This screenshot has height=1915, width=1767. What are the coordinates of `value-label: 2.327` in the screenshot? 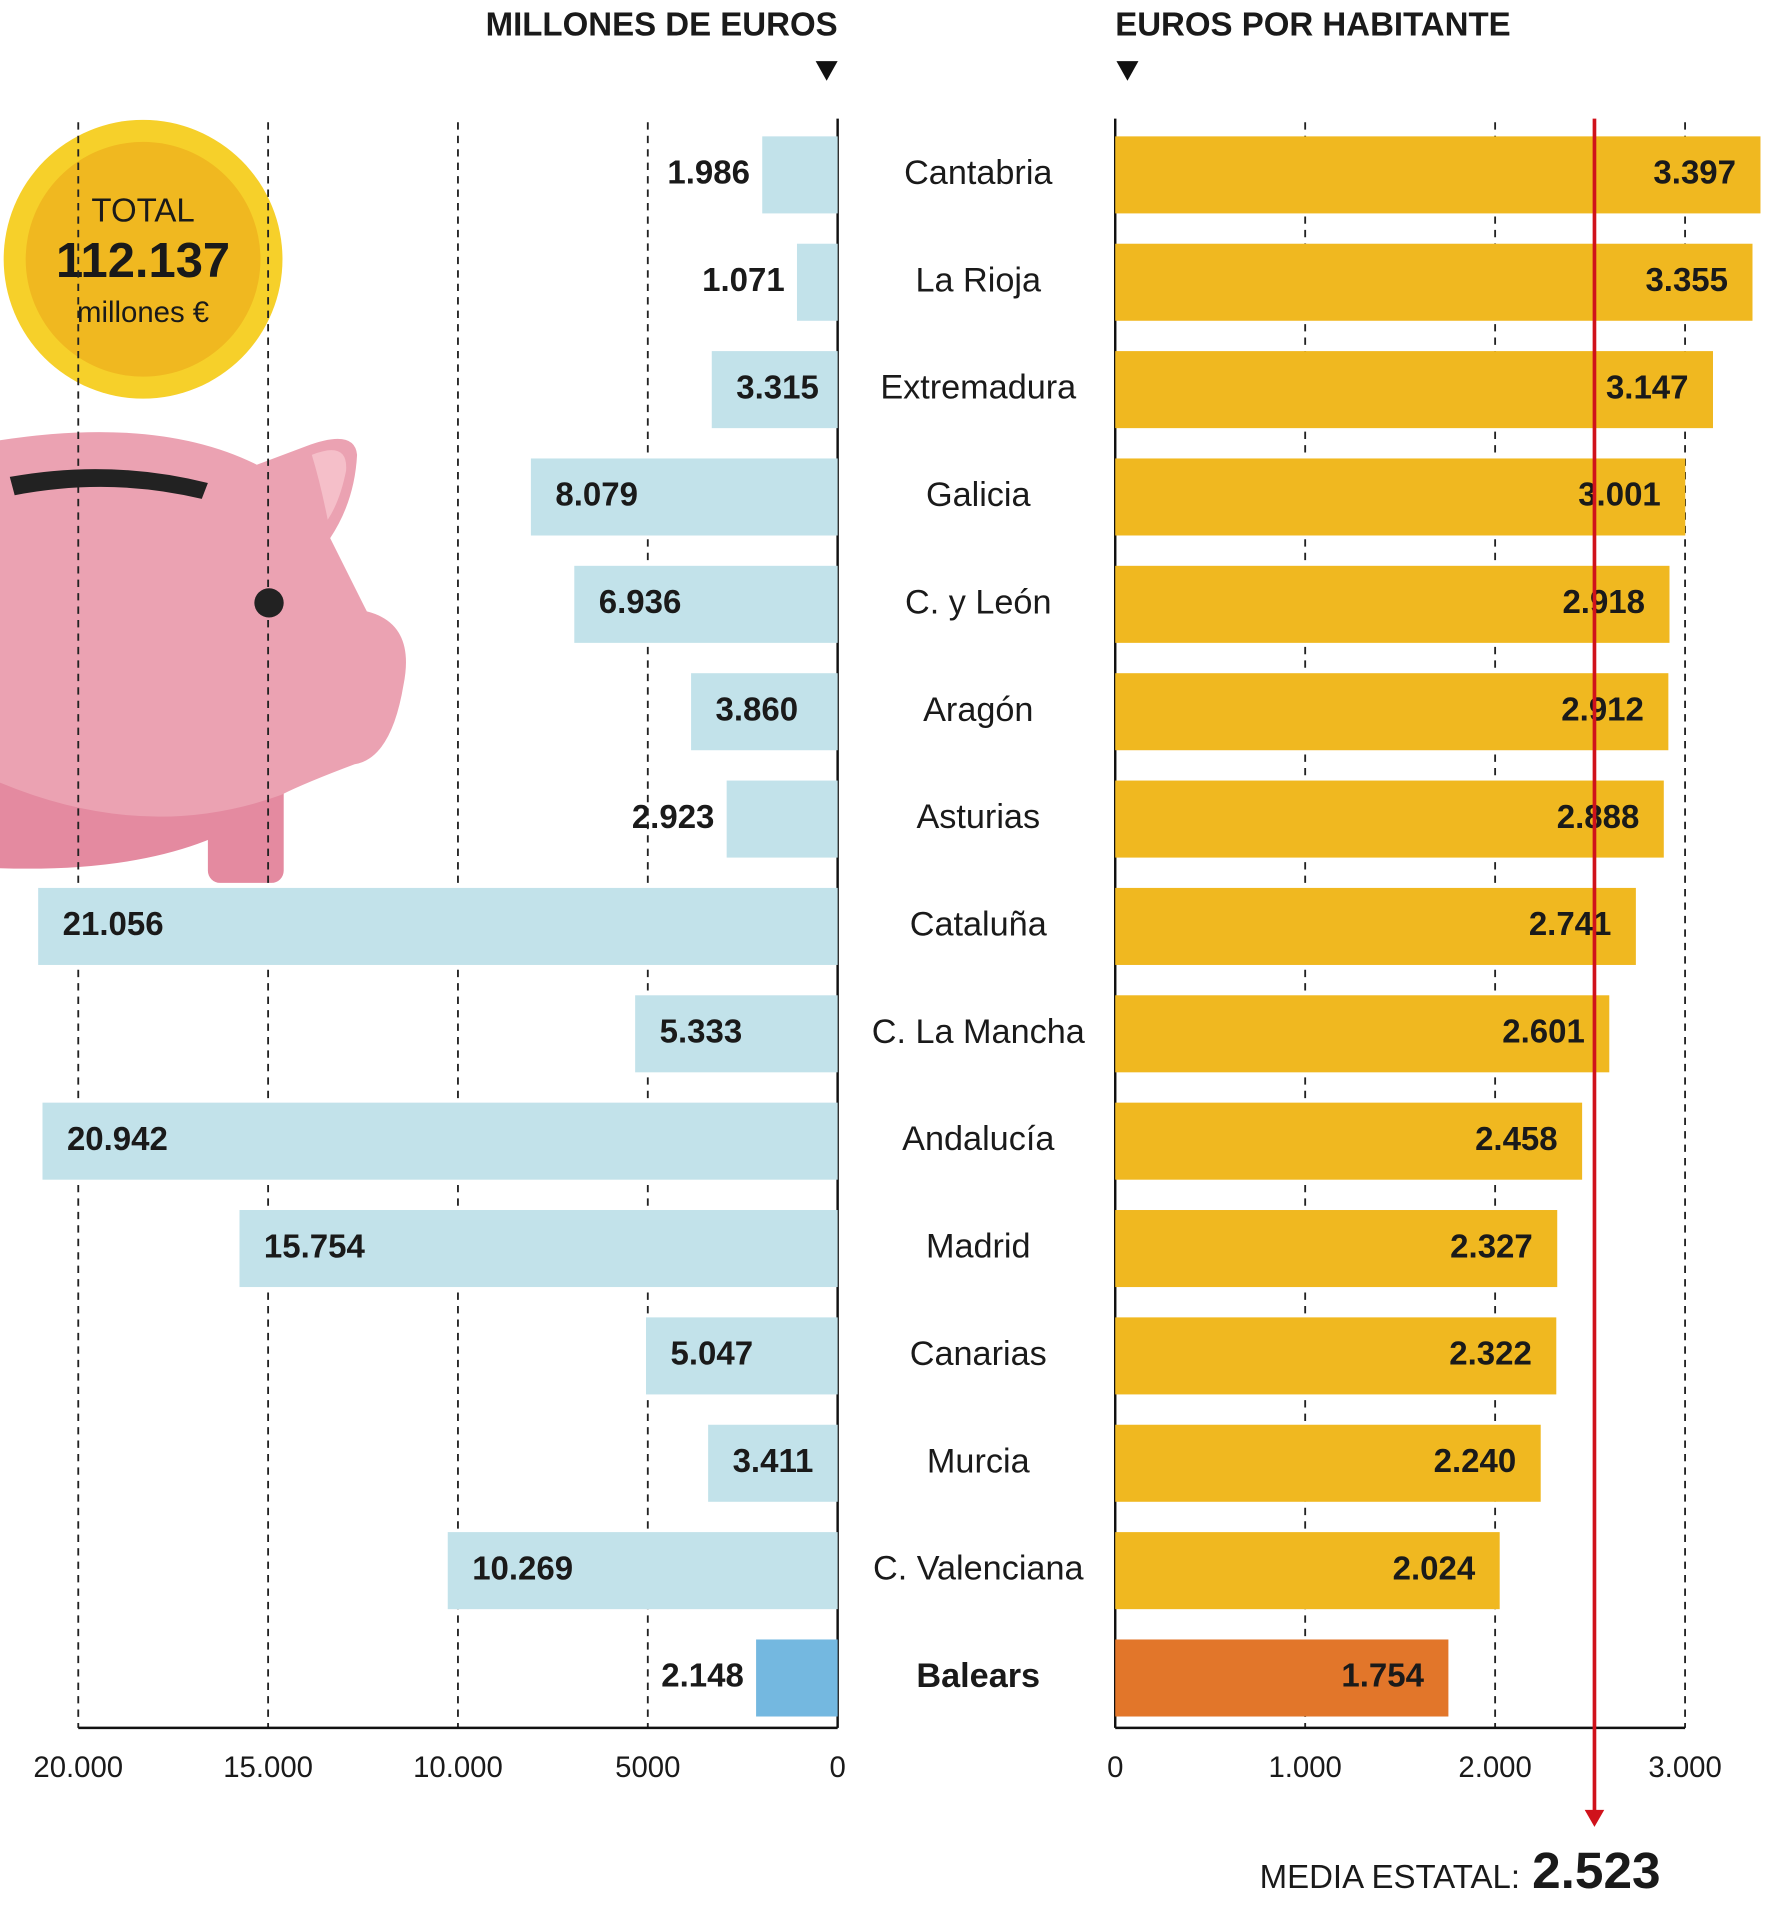 It's located at (1491, 1245).